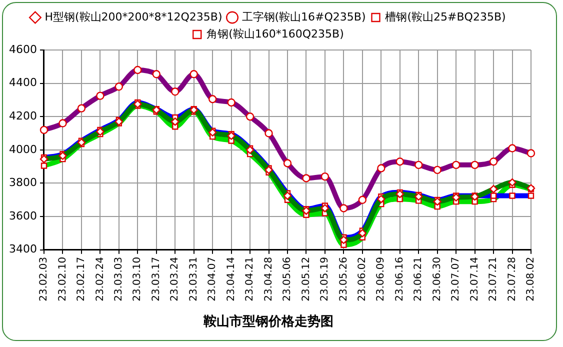 This screenshot has height=347, width=563. I want to click on x-tick-label: 23.07.14, so click(474, 279).